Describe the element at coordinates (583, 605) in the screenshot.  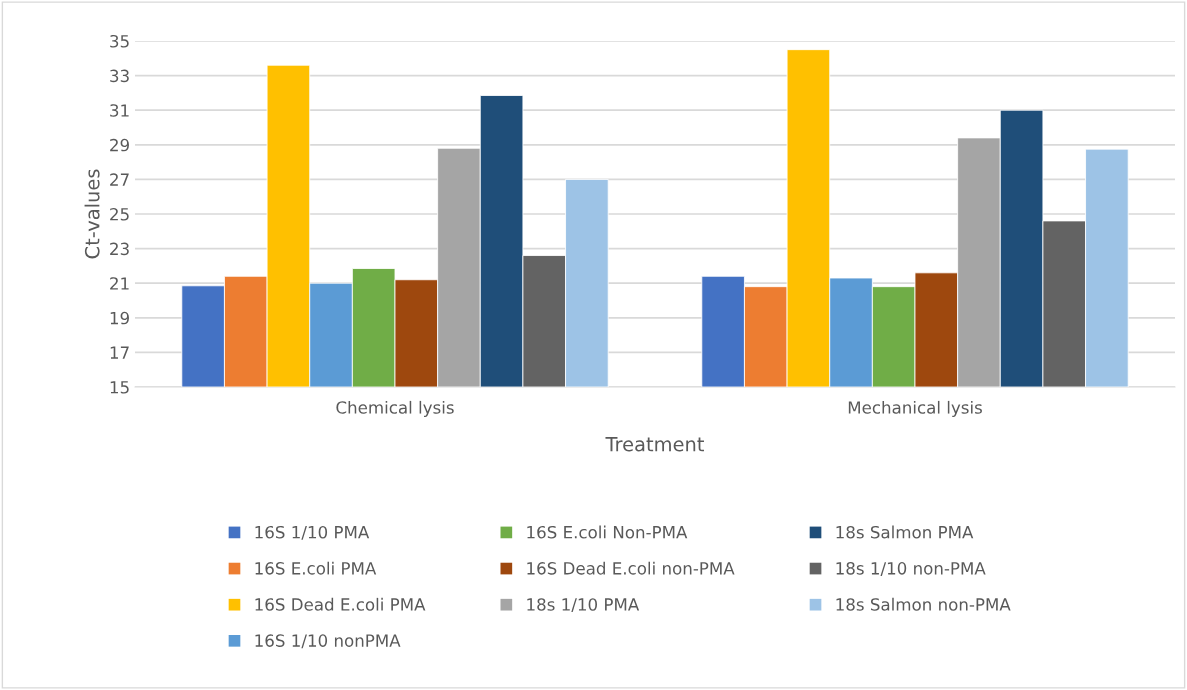
I see `legend-label: 18s 1/10 PMA` at that location.